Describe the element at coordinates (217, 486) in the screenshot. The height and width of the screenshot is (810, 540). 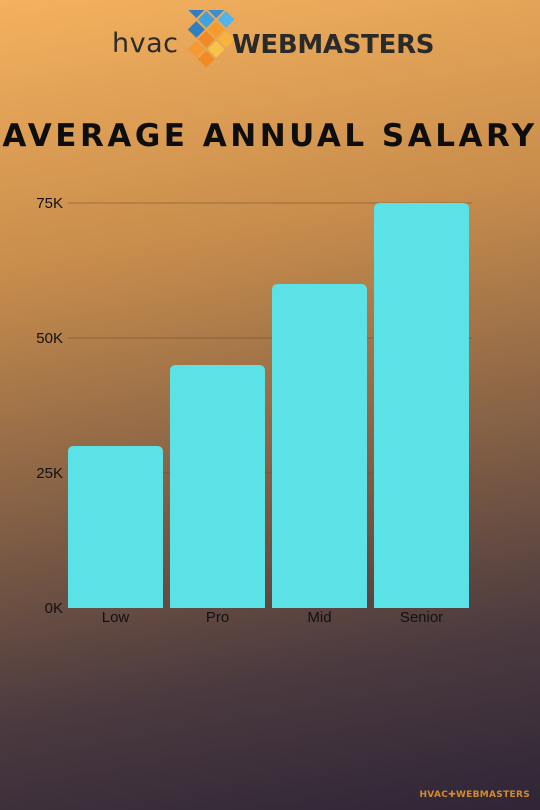
I see `bar-pro` at that location.